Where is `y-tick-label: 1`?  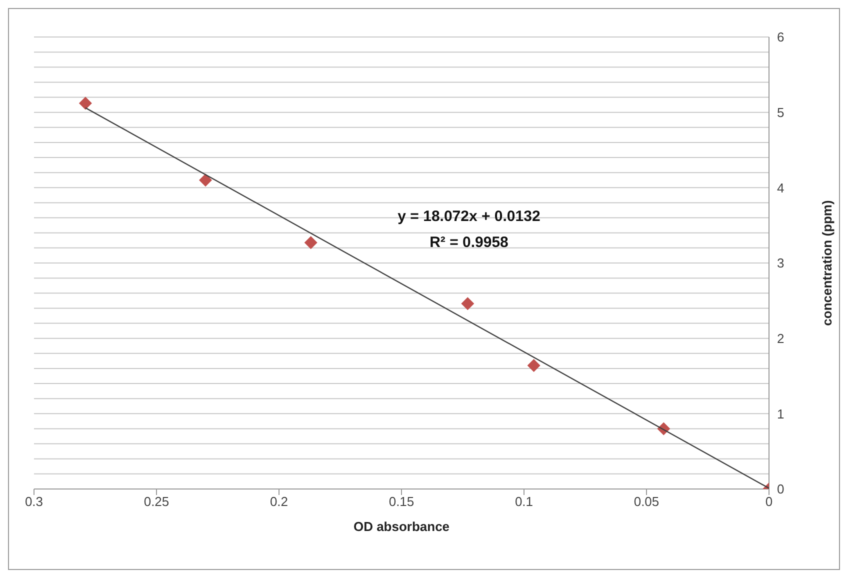
y-tick-label: 1 is located at coordinates (780, 414).